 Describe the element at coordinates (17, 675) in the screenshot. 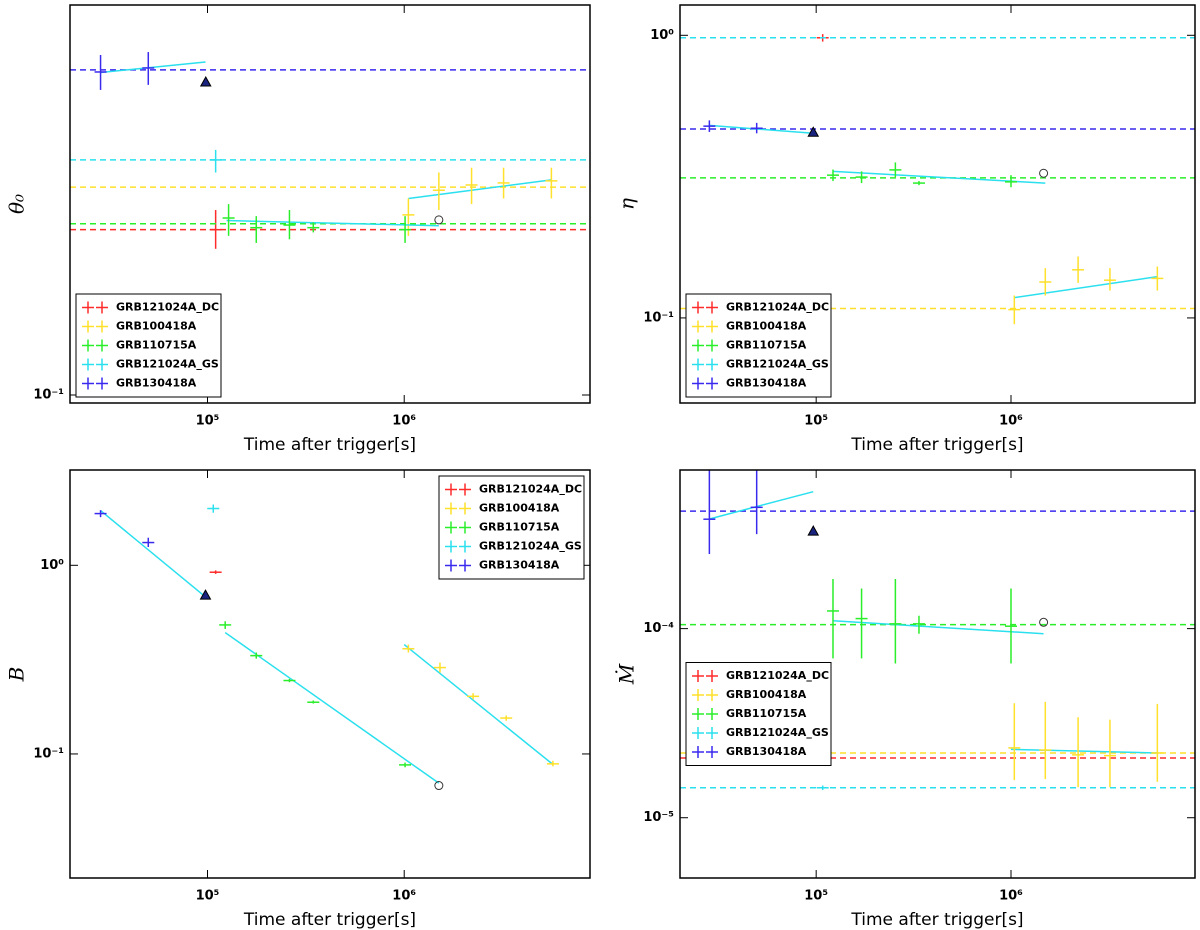

I see `y-axis-label: B` at that location.